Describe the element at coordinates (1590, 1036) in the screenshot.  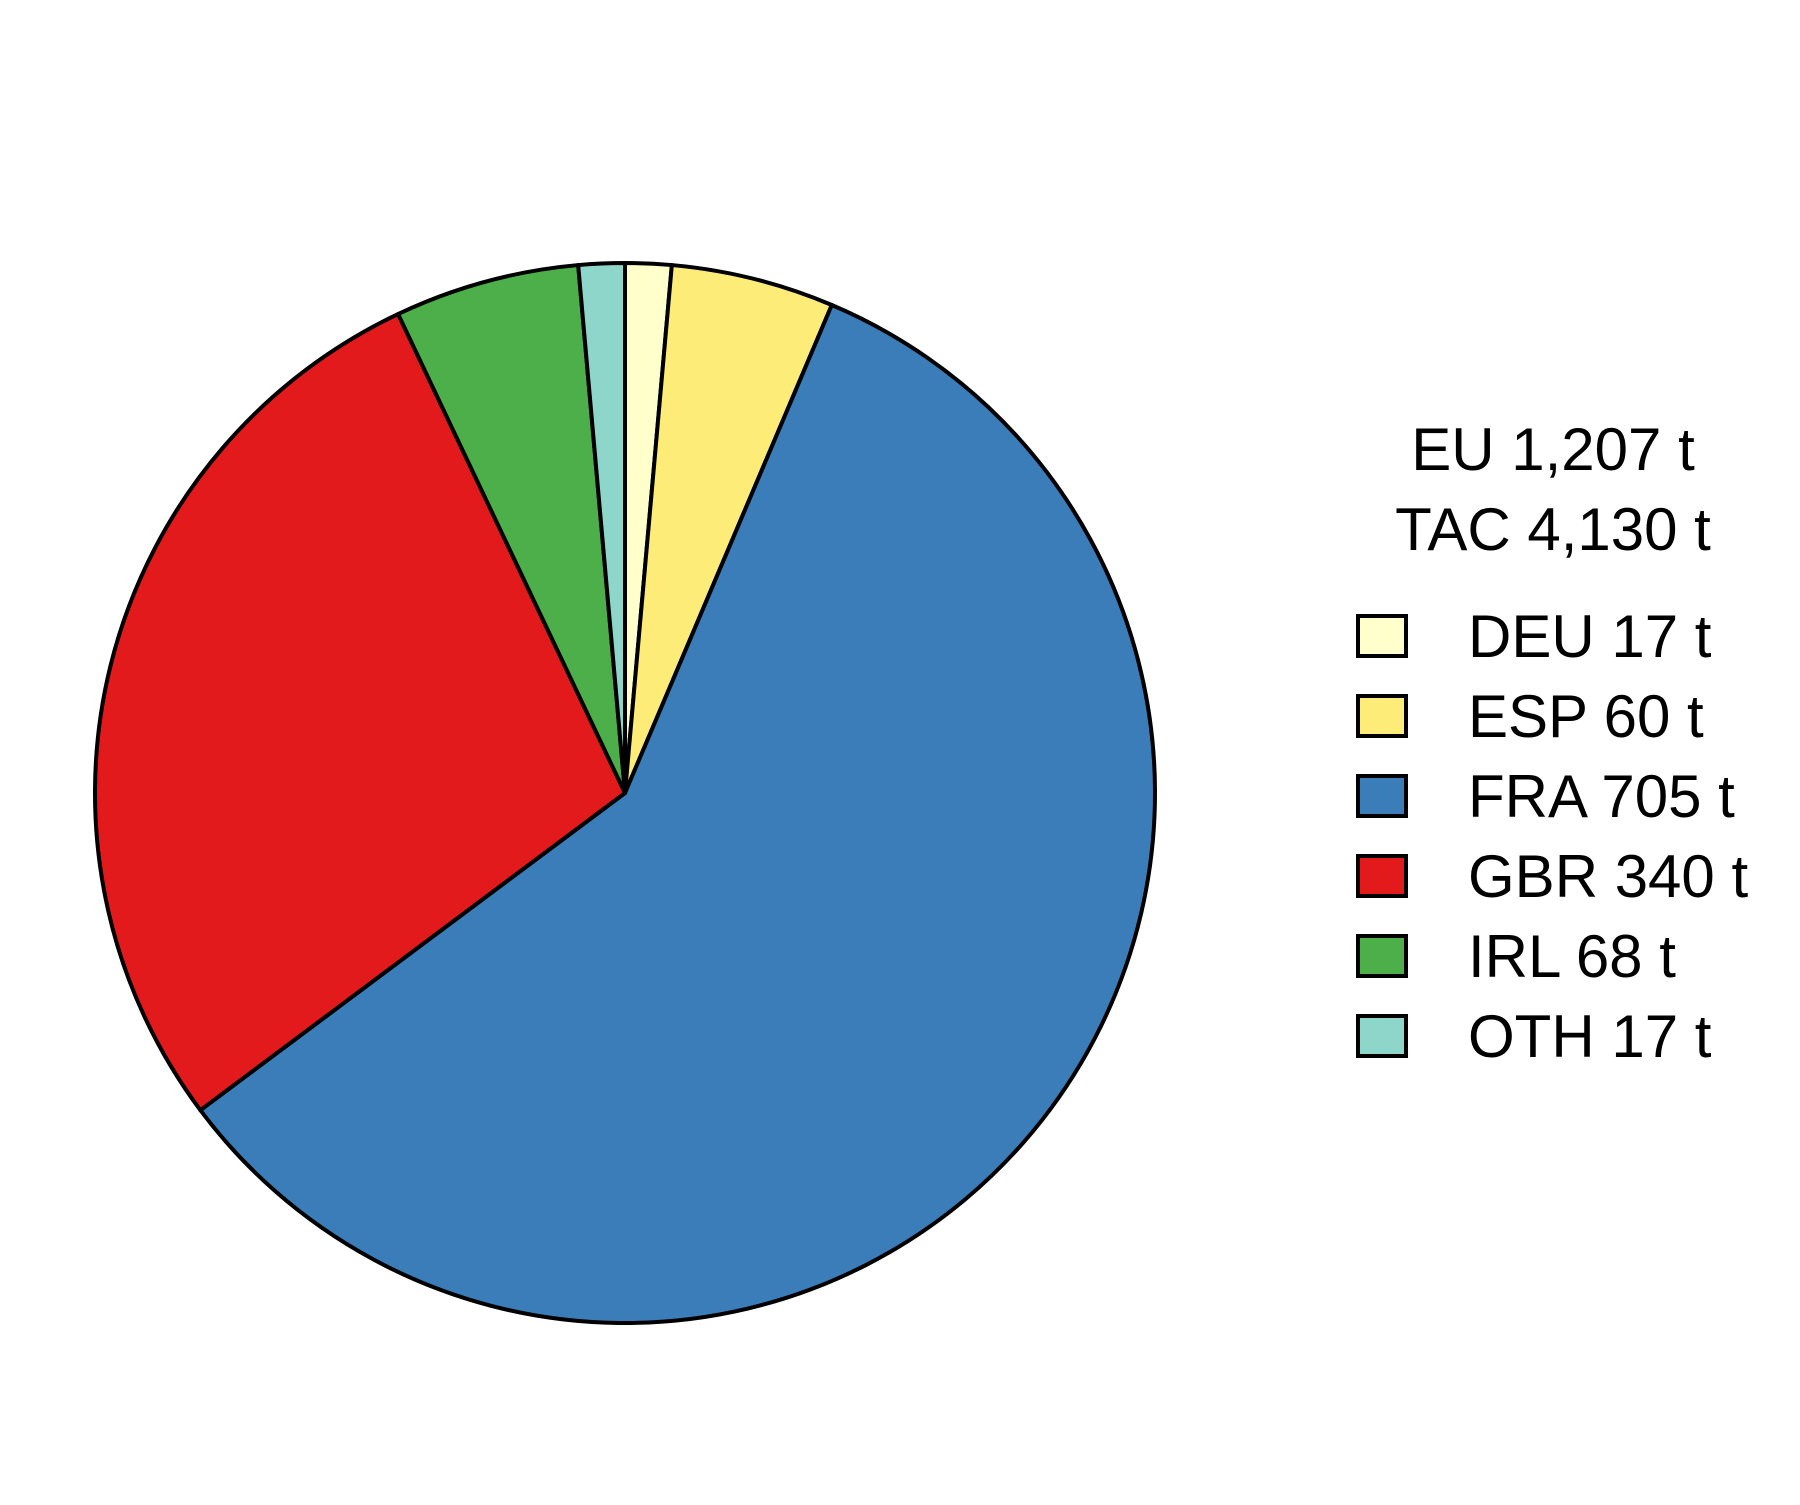
I see `legend-label-oth: OTH 17 t` at that location.